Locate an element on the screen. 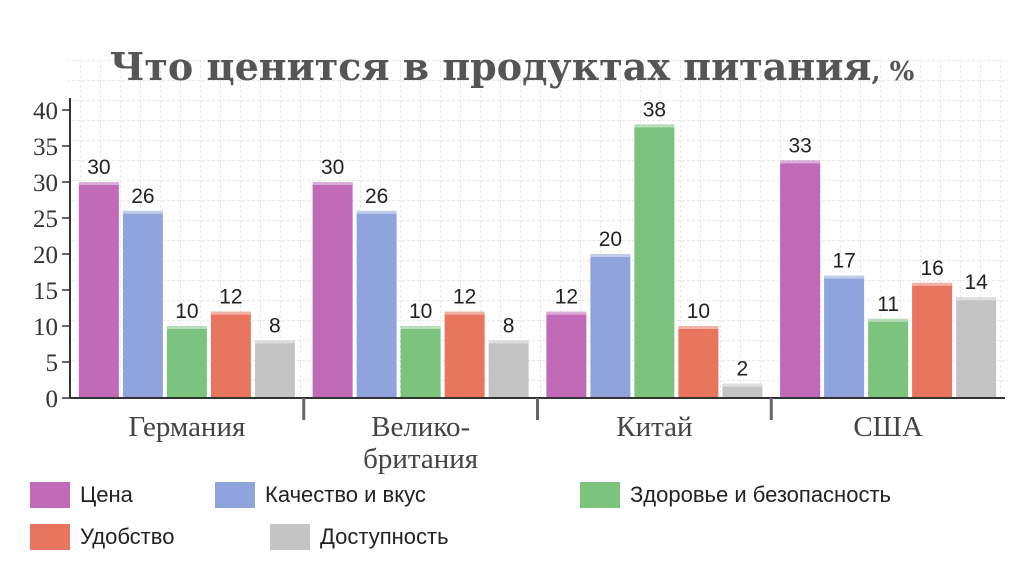 This screenshot has width=1024, height=576. category-label: Германия is located at coordinates (186, 427).